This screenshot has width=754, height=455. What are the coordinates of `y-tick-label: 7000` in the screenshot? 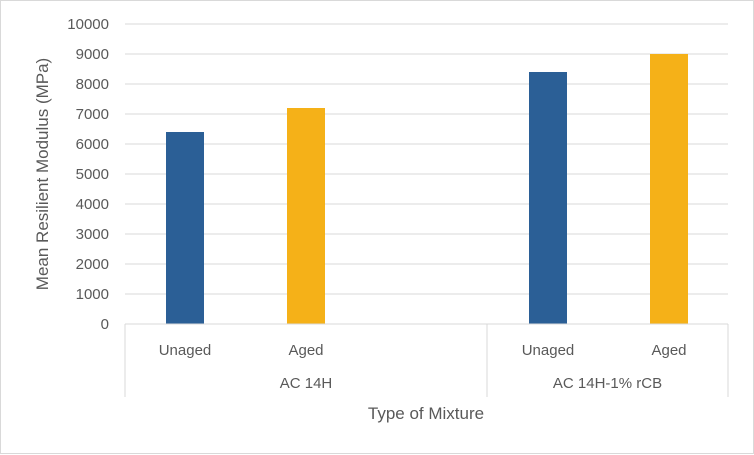 It's located at (92, 114).